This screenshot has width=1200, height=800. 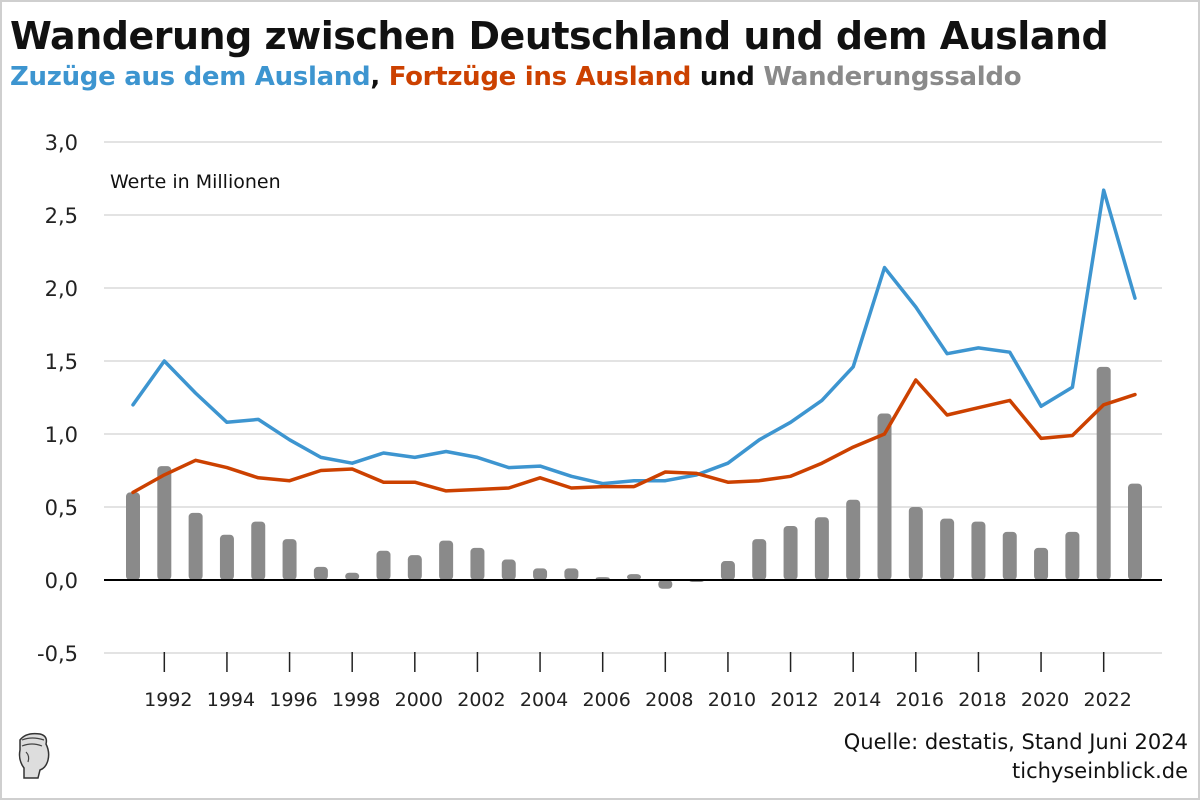 What do you see at coordinates (634, 436) in the screenshot?
I see `fortzuege-line` at bounding box center [634, 436].